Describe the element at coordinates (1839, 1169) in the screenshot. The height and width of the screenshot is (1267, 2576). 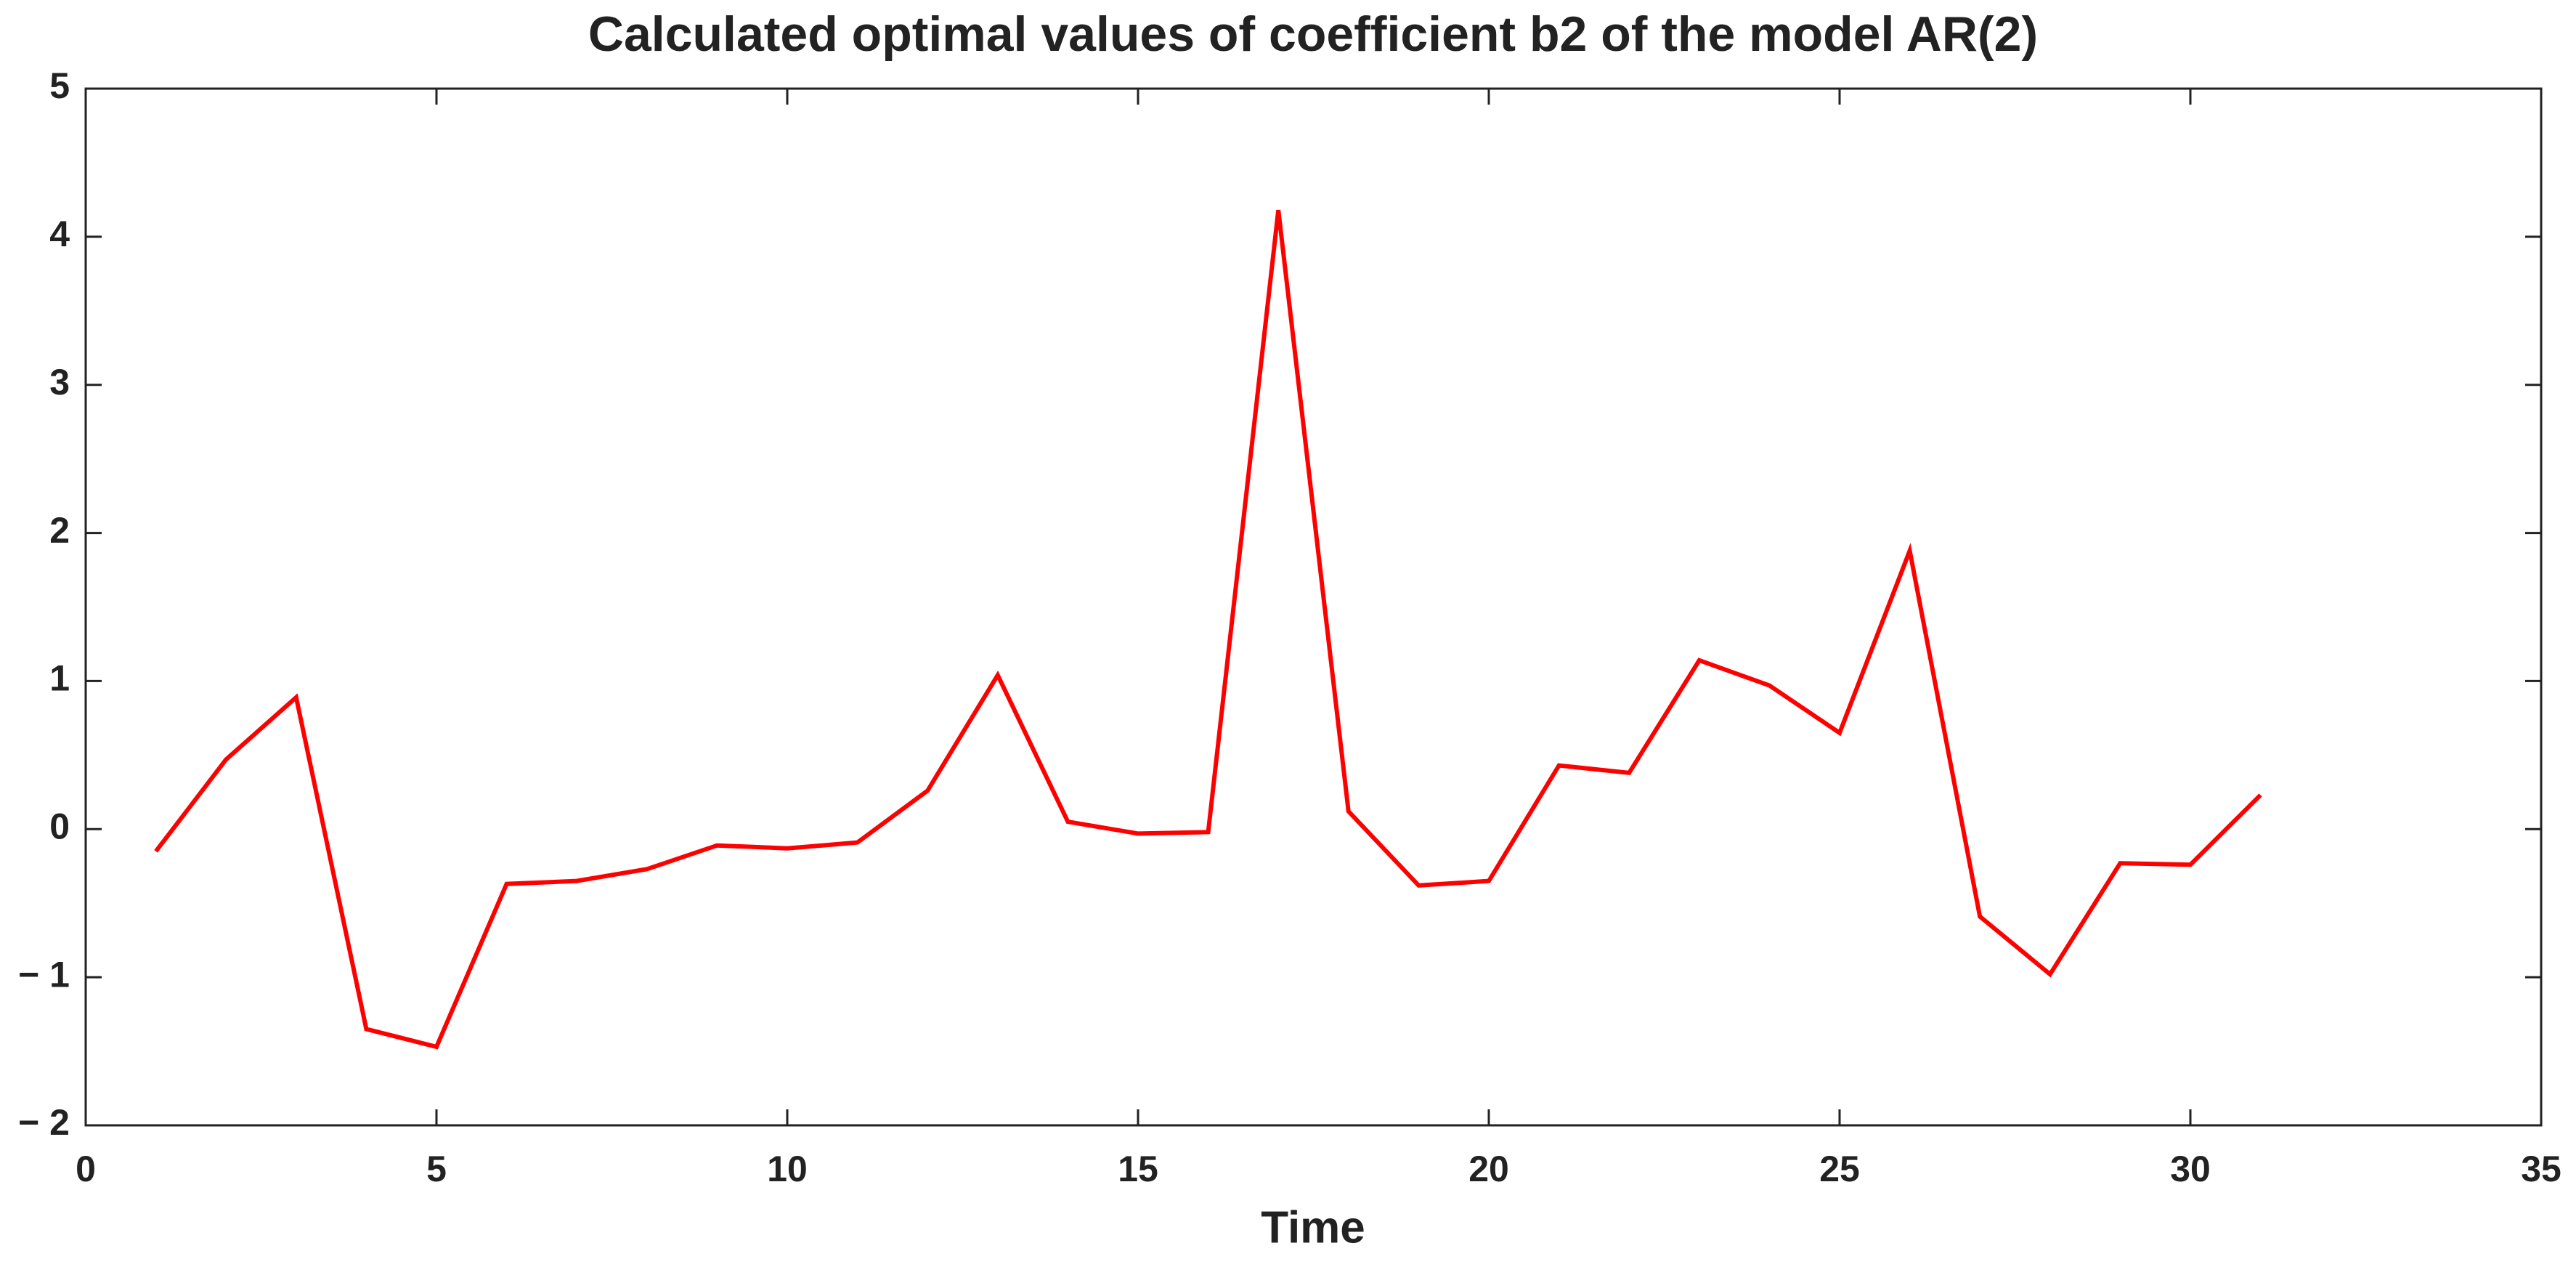
I see `x-tick-label: 25` at that location.